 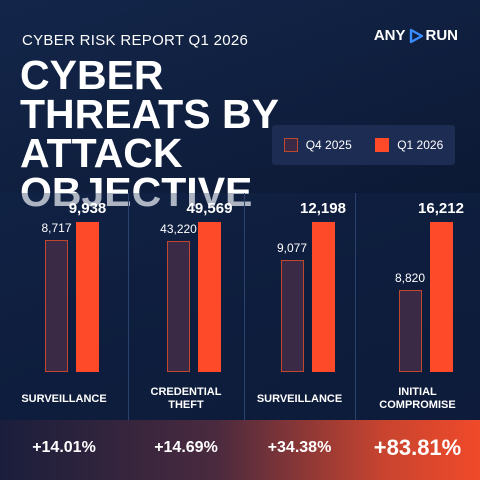 I want to click on legend-label: Q4 2025, so click(x=328, y=145).